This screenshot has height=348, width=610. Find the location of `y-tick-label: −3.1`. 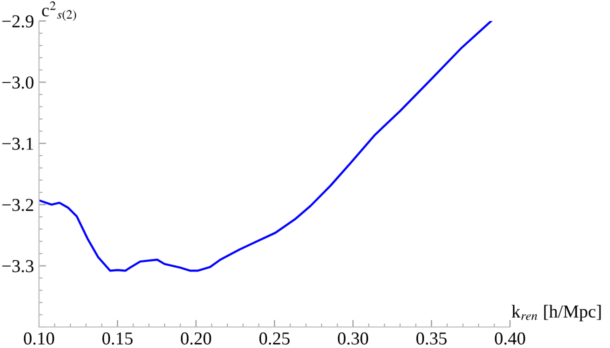

y-tick-label: −3.1 is located at coordinates (18, 144).